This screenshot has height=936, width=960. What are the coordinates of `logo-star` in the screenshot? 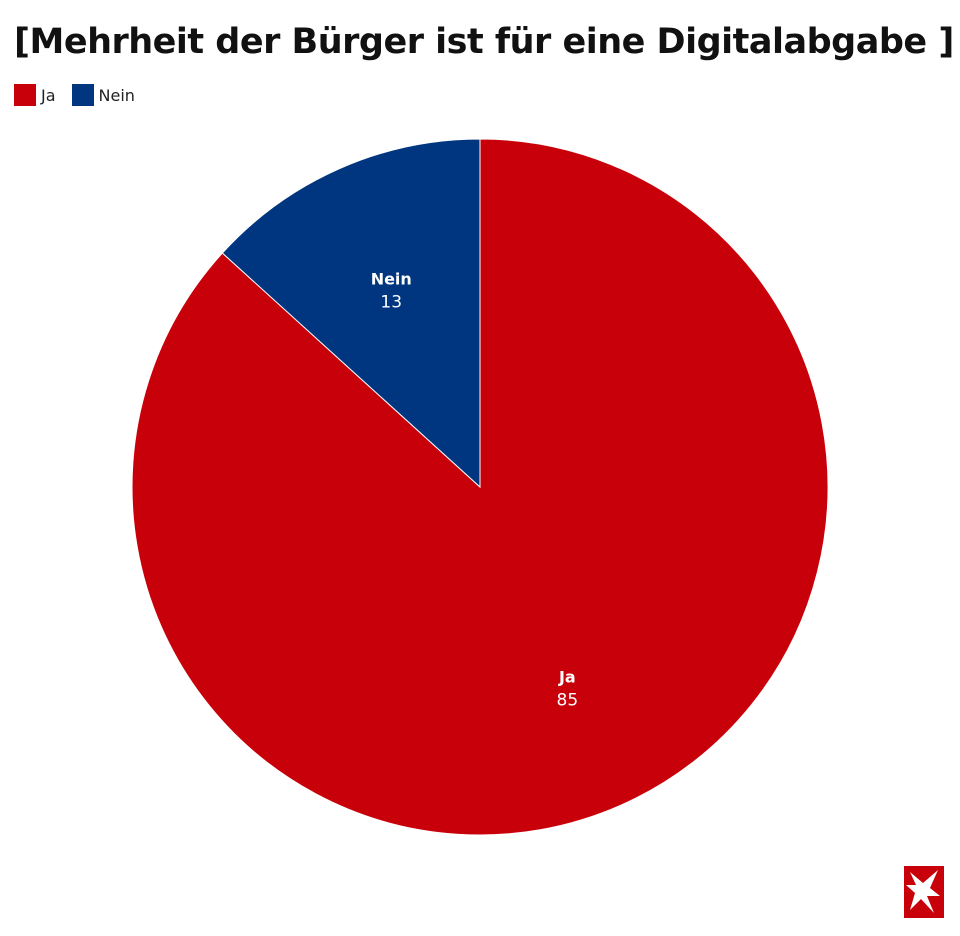 It's located at (923, 891).